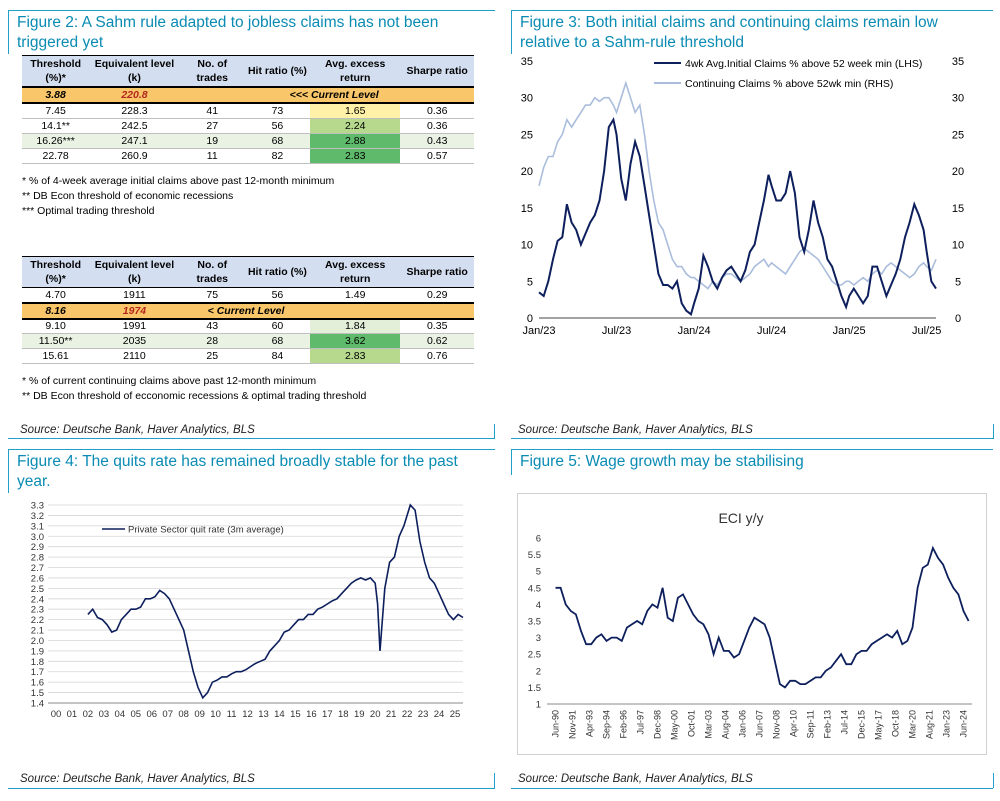  I want to click on x-tick-label: Jul/24, so click(771, 331).